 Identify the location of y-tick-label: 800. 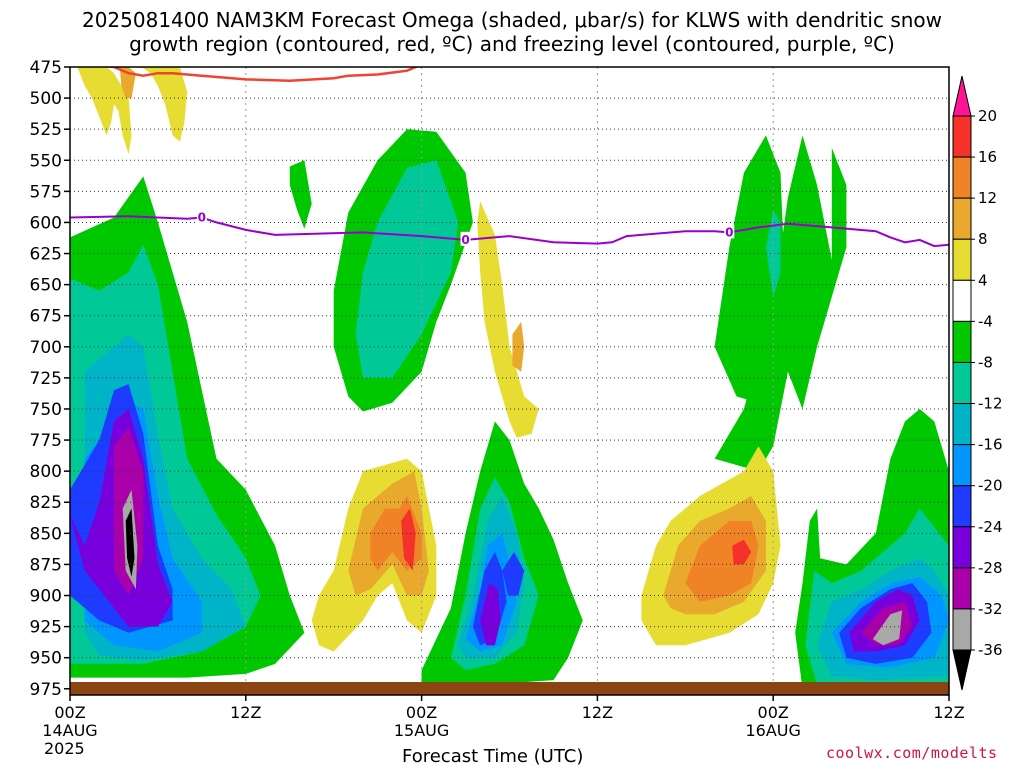
(46, 472).